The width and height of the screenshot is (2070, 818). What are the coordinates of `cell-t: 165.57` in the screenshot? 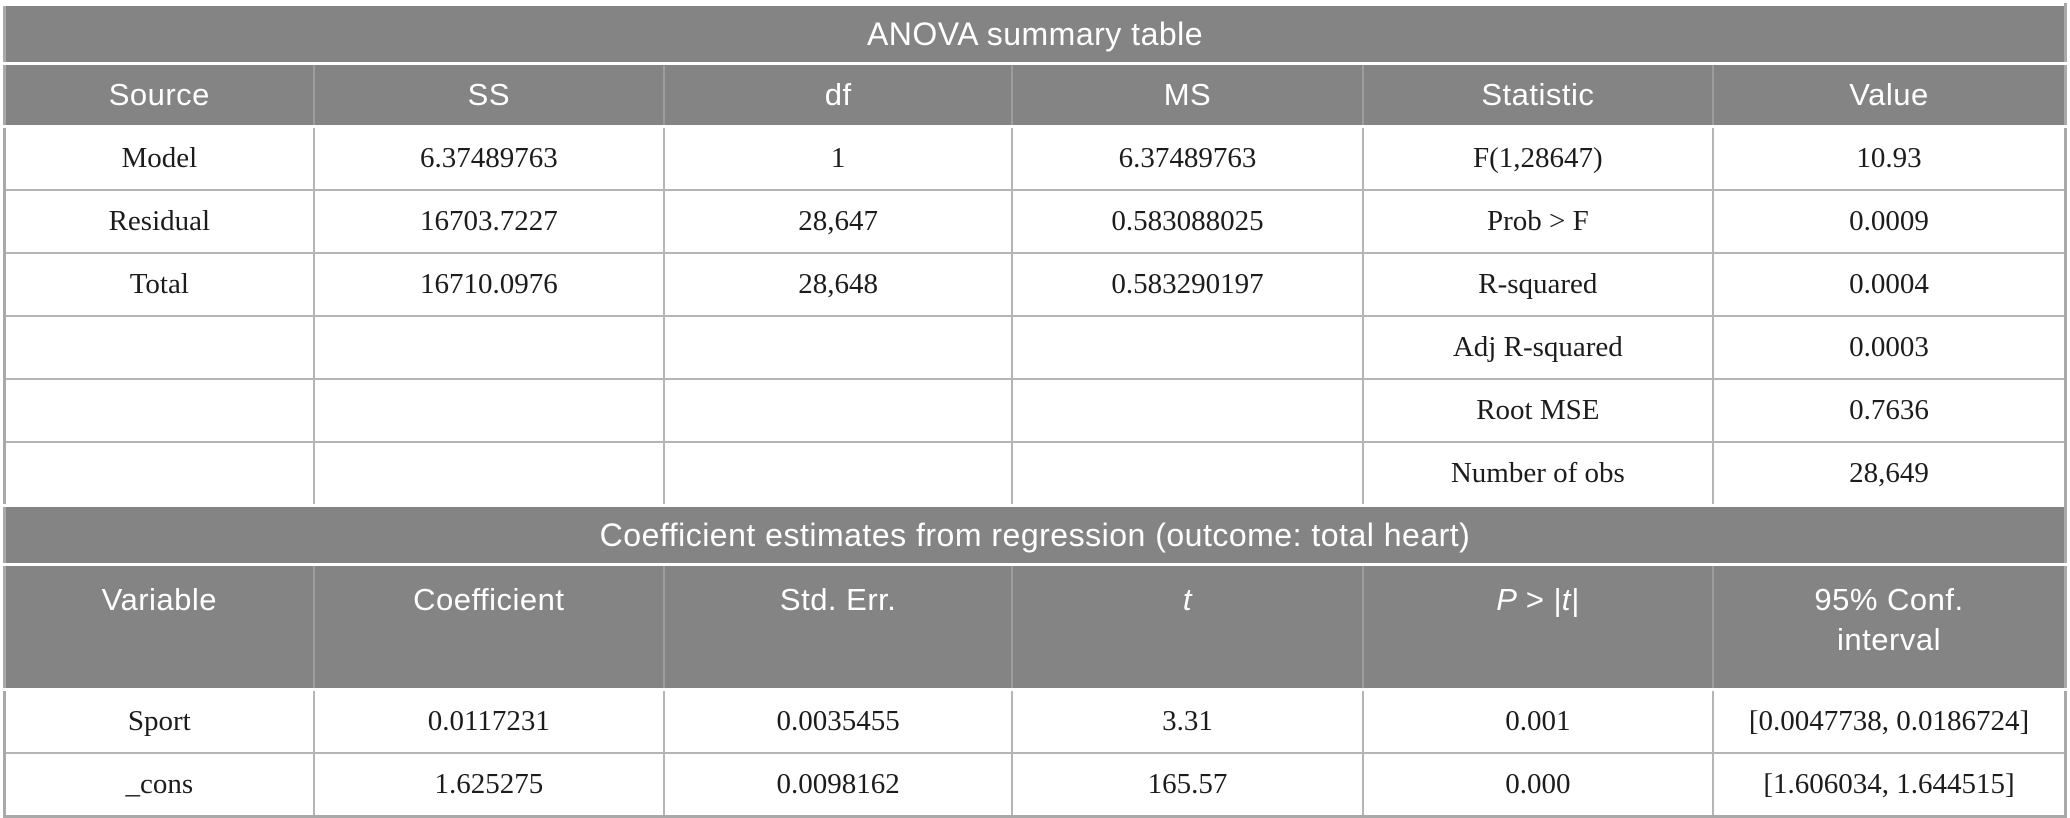 It's located at (1187, 785).